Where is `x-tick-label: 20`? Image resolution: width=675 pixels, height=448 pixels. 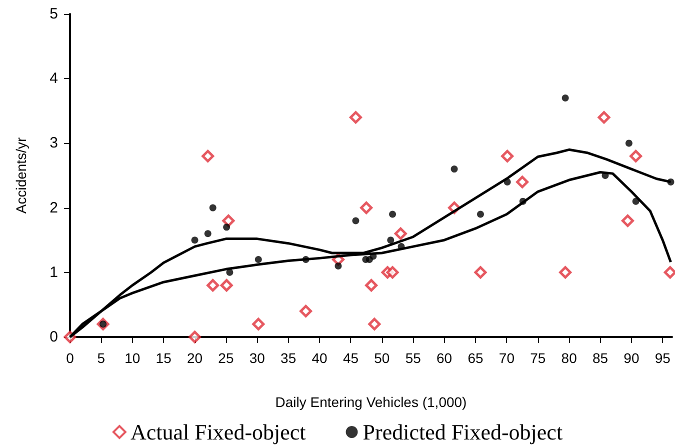
x-tick-label: 20 is located at coordinates (194, 358).